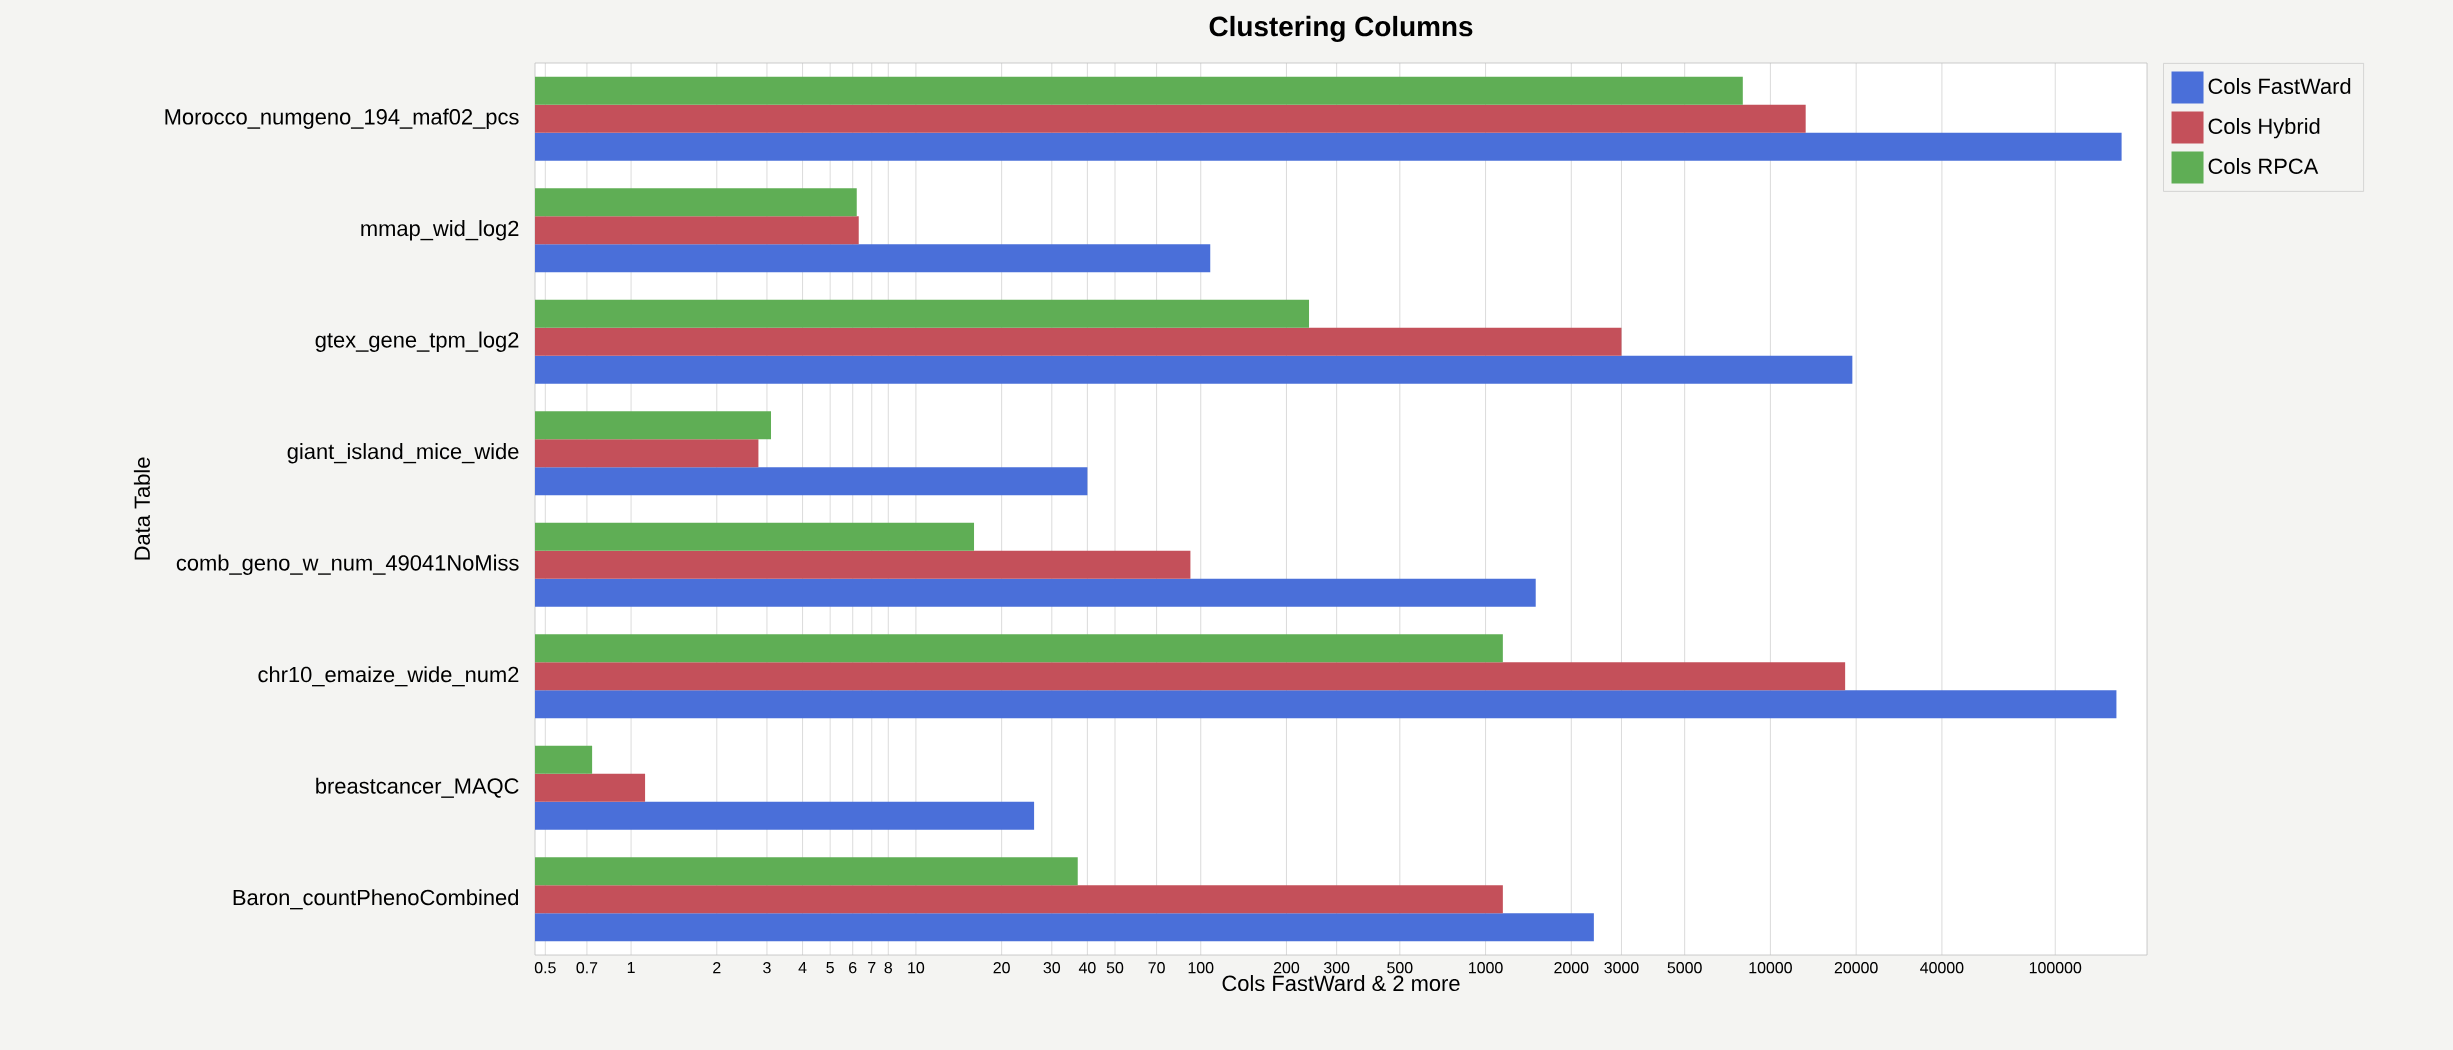  Describe the element at coordinates (1341, 983) in the screenshot. I see `x-axis-title: Cols FastWard & 2 more` at that location.